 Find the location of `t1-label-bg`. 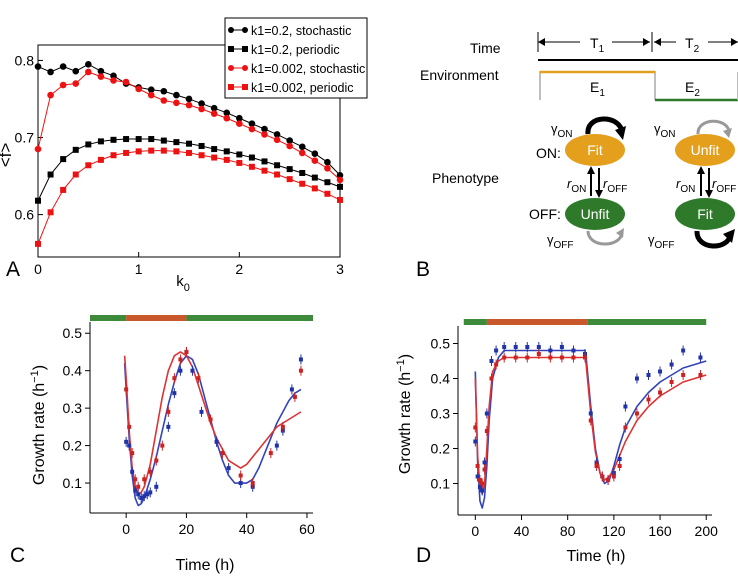

t1-label-bg is located at coordinates (596, 41).